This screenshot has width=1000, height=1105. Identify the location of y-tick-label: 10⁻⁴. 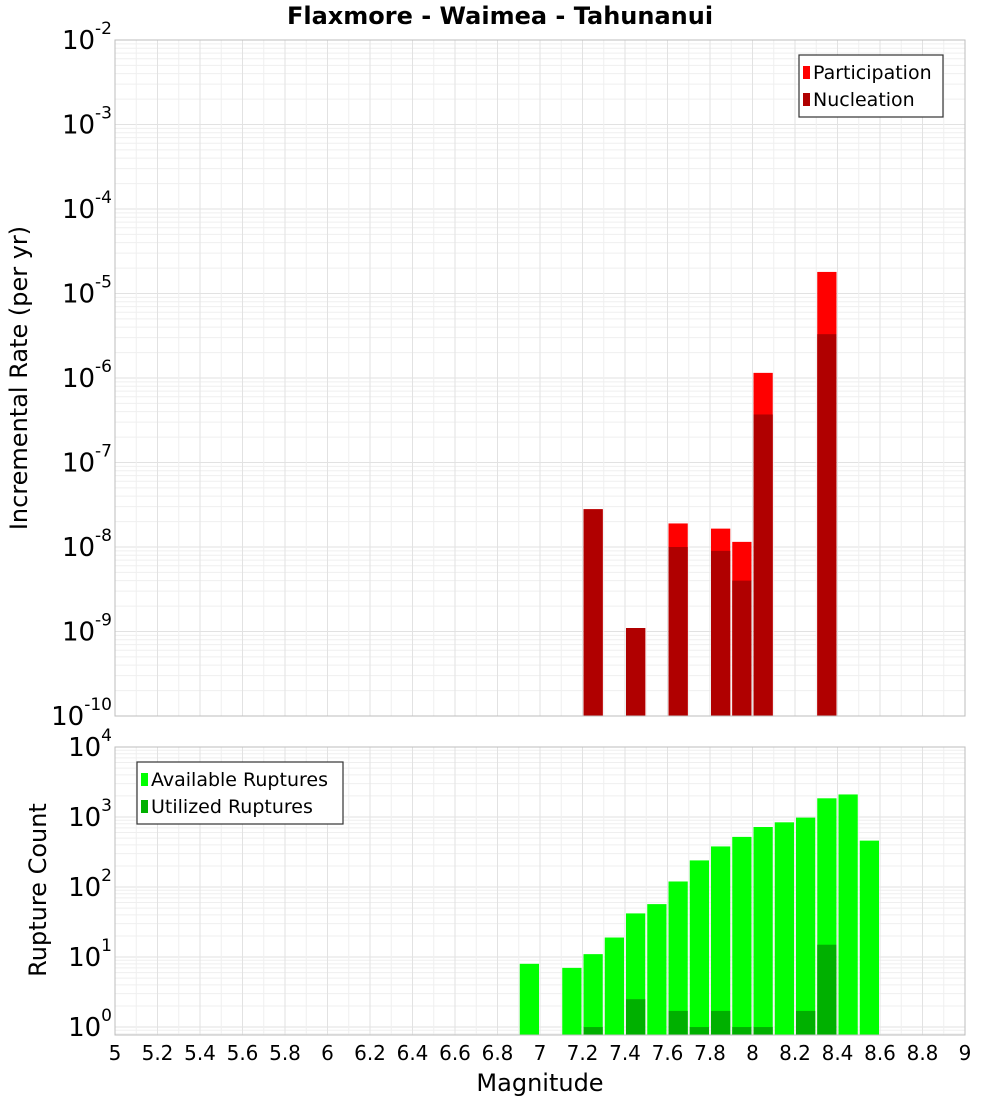
(87, 206).